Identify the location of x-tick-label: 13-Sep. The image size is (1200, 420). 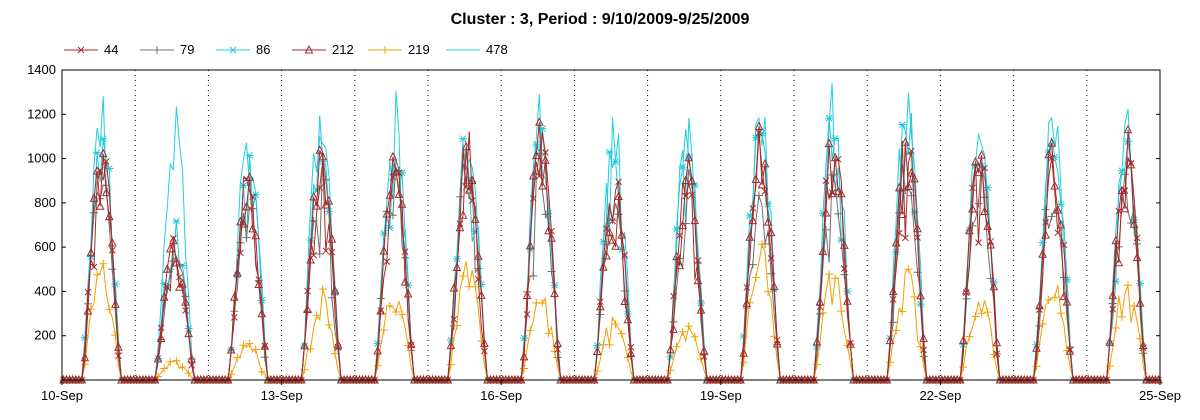
(282, 395).